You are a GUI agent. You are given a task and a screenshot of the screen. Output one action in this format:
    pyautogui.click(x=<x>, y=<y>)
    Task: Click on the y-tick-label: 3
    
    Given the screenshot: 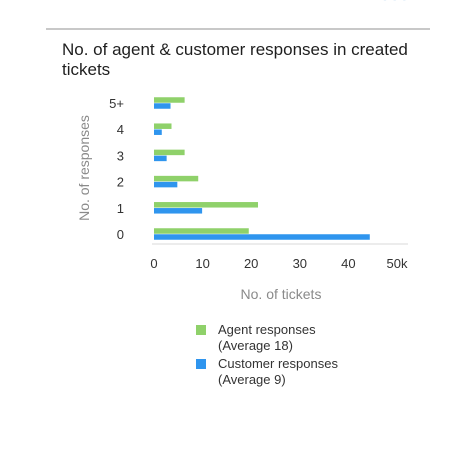 What is the action you would take?
    pyautogui.click(x=120, y=155)
    